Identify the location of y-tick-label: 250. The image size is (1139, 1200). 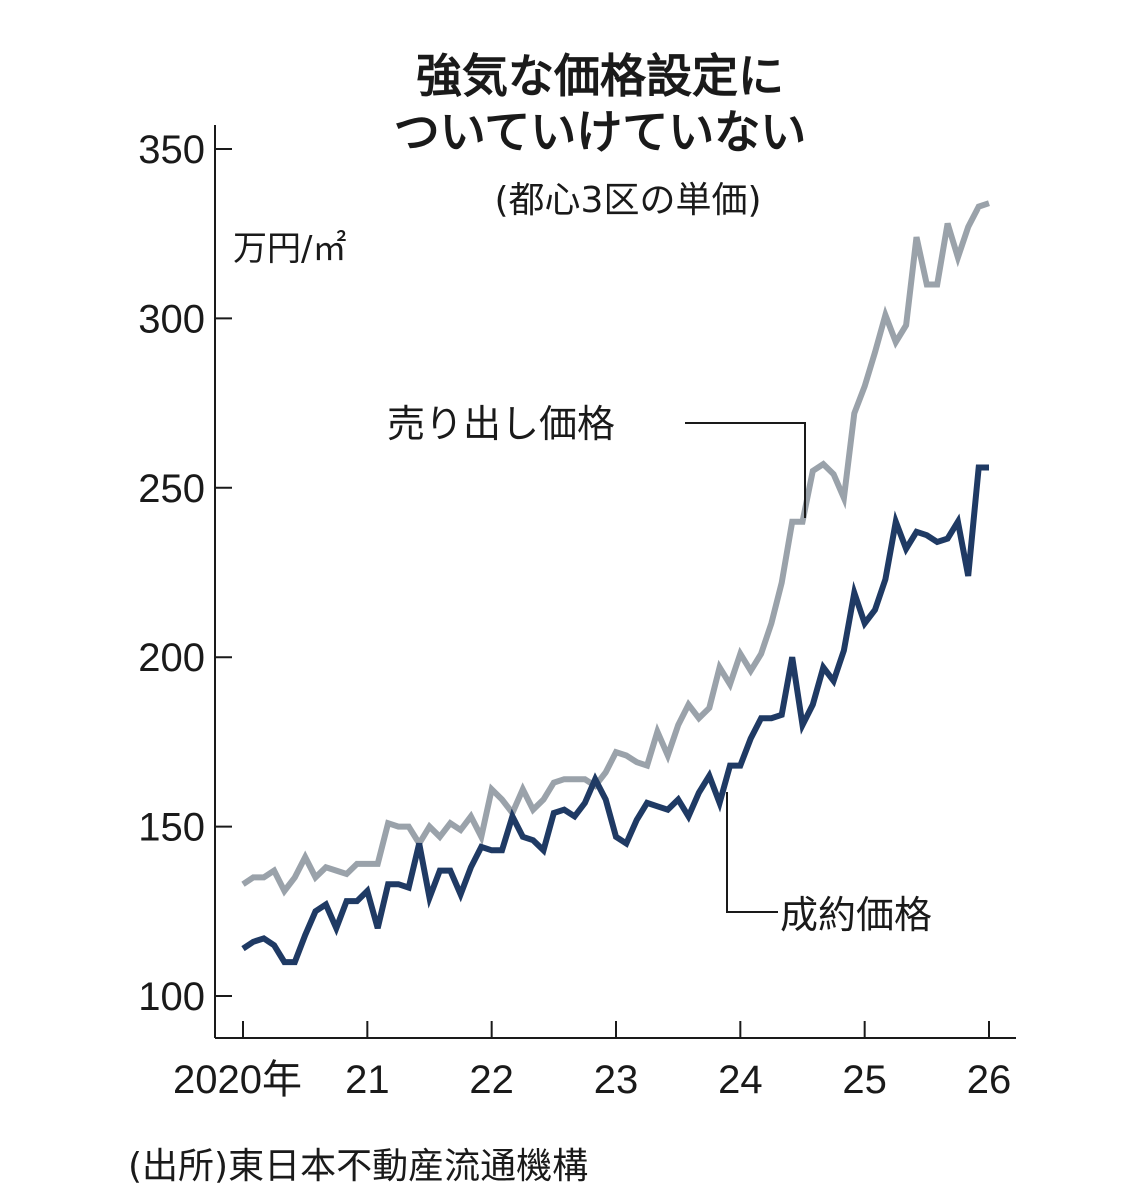
(171, 489).